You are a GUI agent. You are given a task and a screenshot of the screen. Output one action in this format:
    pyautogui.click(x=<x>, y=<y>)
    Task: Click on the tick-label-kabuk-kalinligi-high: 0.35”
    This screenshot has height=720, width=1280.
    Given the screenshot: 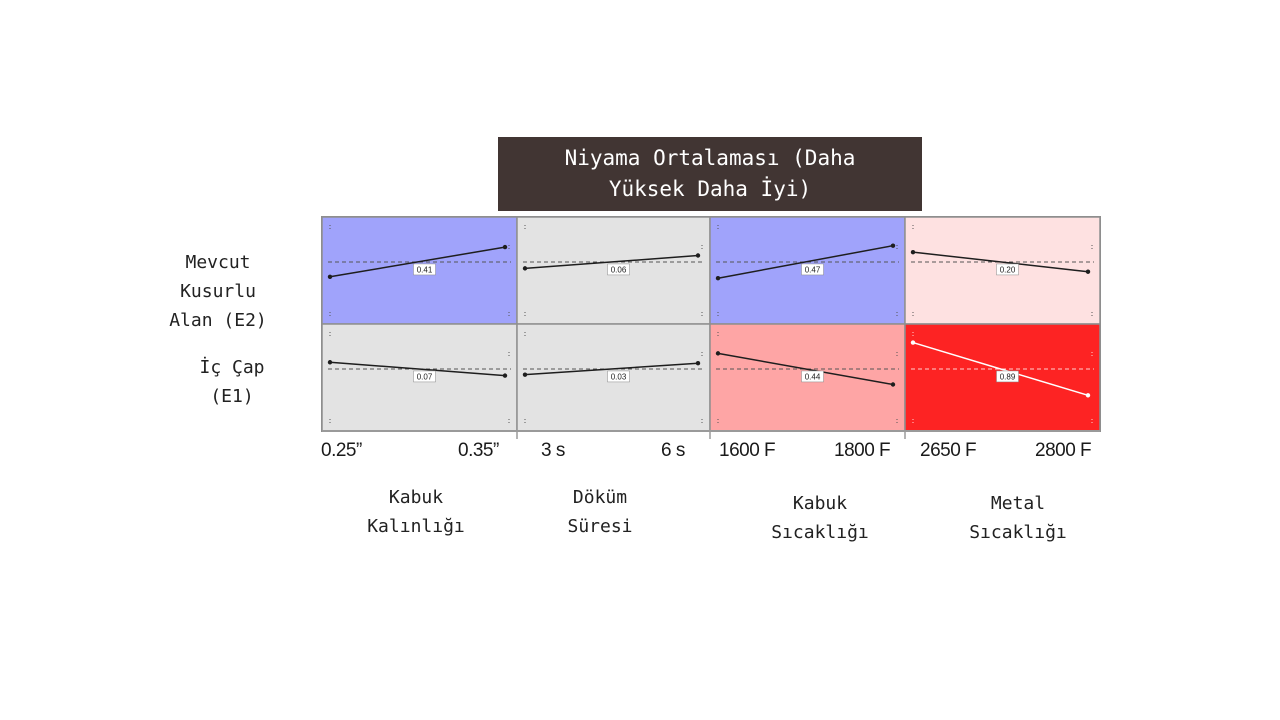 What is the action you would take?
    pyautogui.click(x=478, y=450)
    